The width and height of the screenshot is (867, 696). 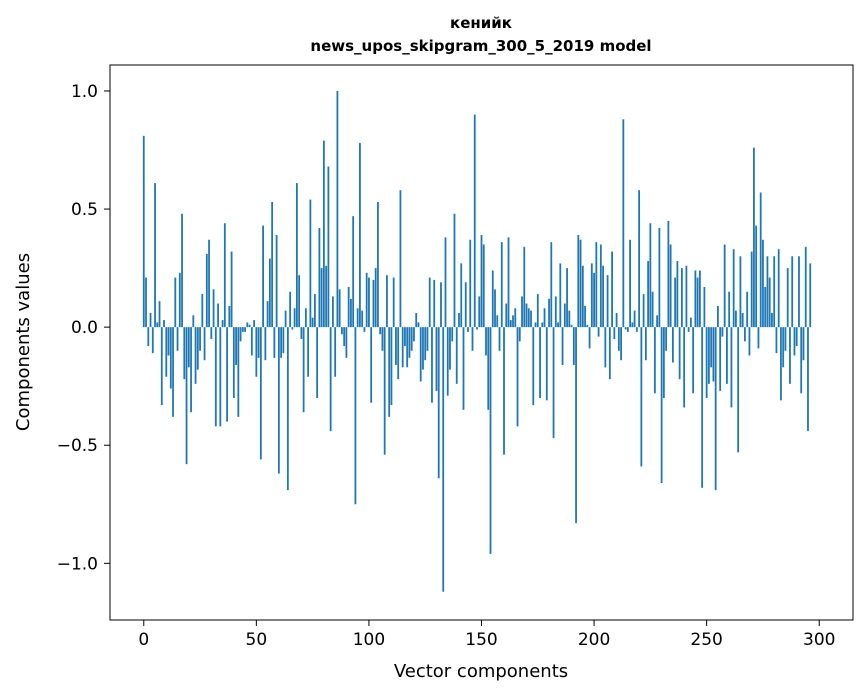 I want to click on x-tick-label: 200, so click(x=594, y=640).